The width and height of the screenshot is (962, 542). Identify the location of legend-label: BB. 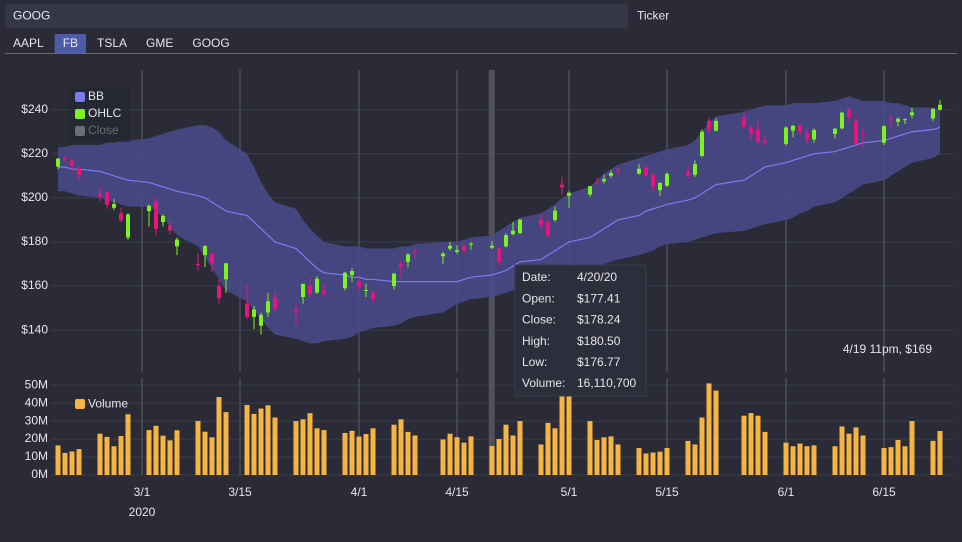
(96, 96).